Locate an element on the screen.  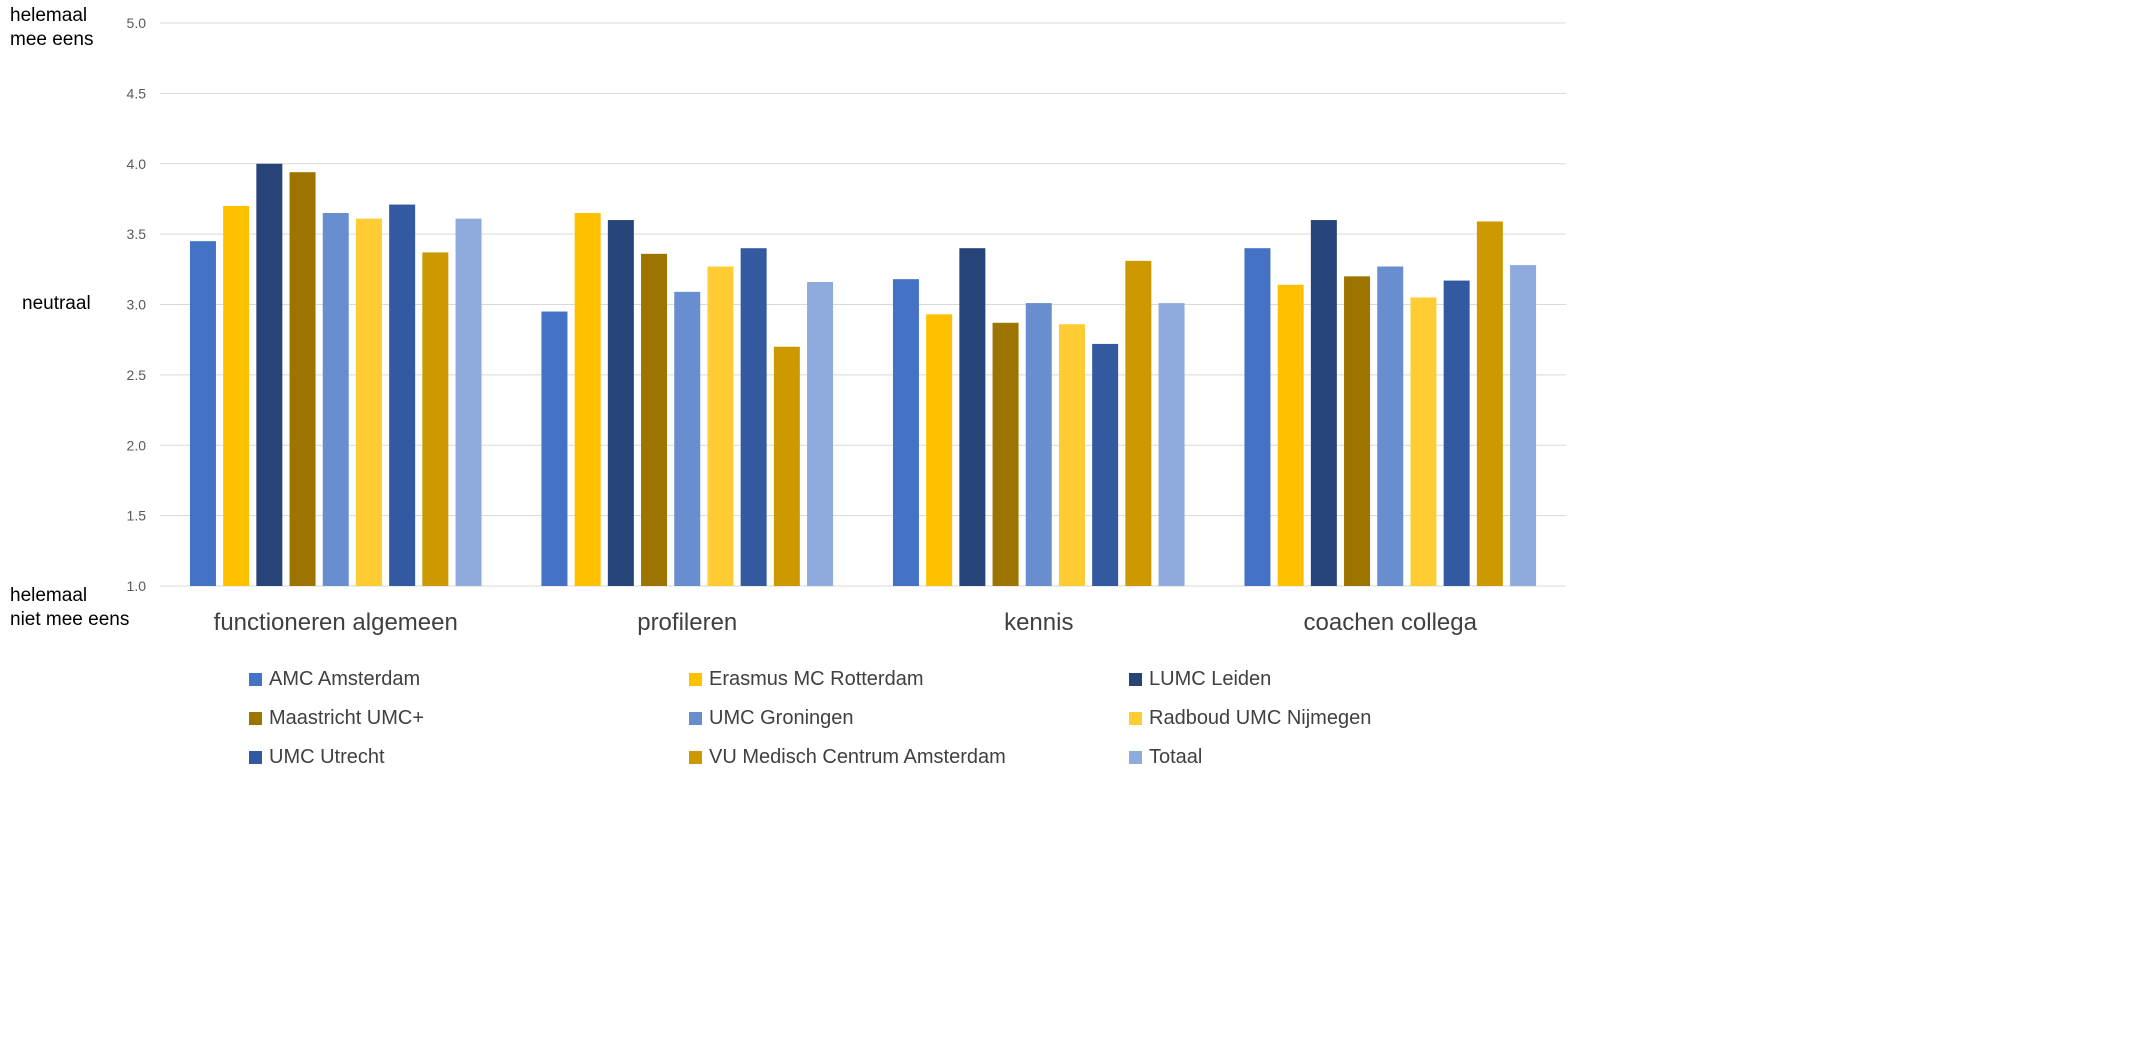
y-tick-label: 1.0 is located at coordinates (137, 586).